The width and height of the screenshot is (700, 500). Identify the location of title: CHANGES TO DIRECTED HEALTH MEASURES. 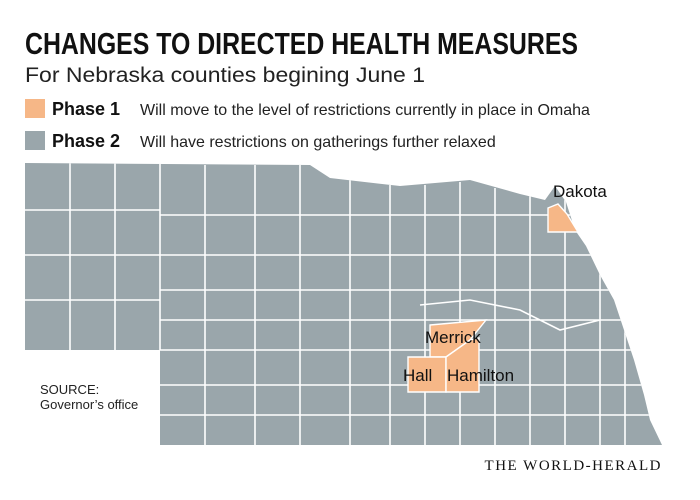
(301, 43).